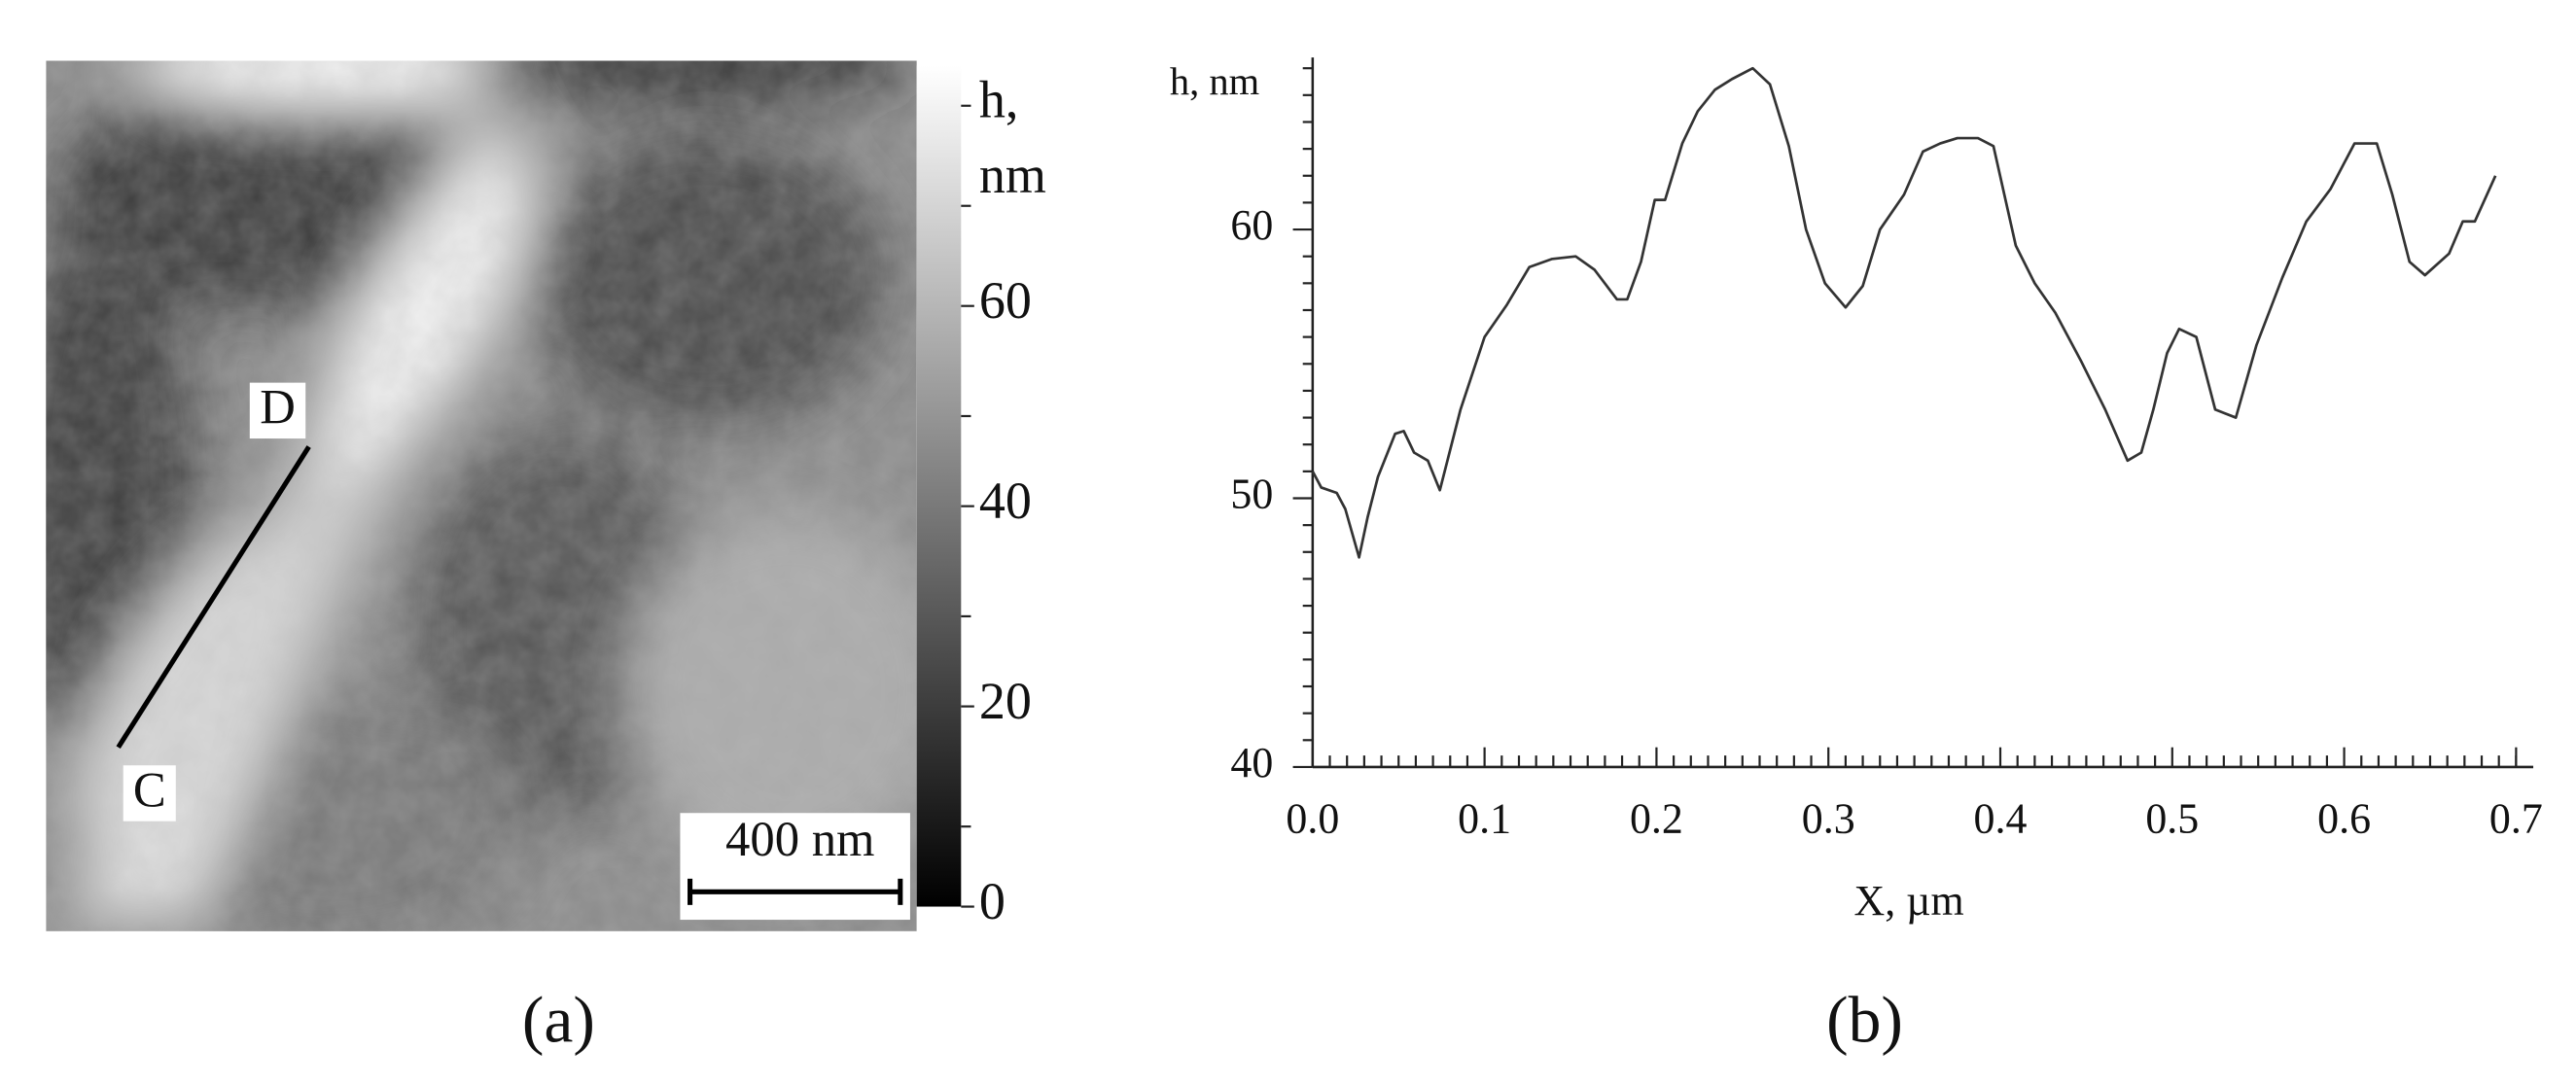 The height and width of the screenshot is (1084, 2576). I want to click on colorbar-tick-label: 0, so click(993, 901).